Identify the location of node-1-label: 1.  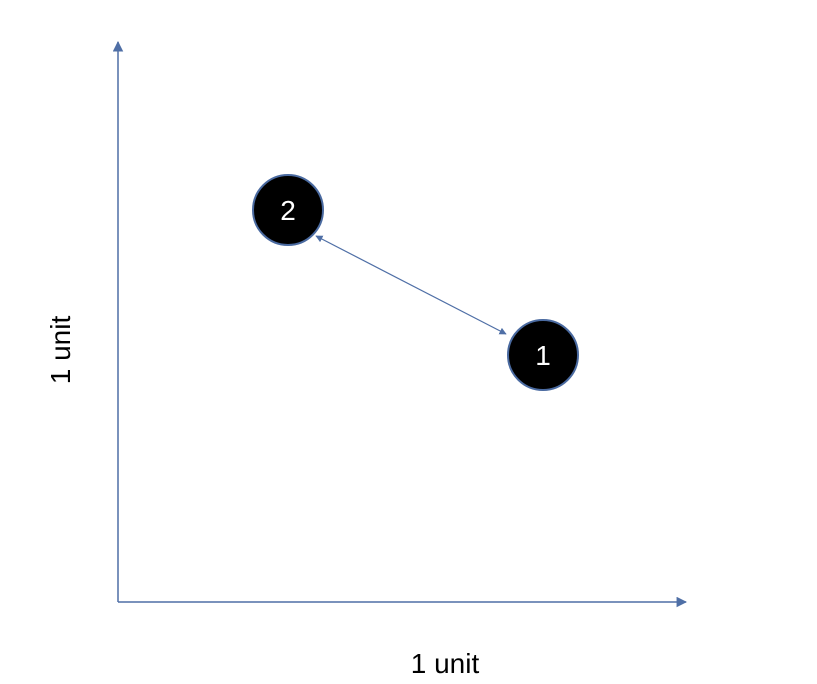
(543, 355).